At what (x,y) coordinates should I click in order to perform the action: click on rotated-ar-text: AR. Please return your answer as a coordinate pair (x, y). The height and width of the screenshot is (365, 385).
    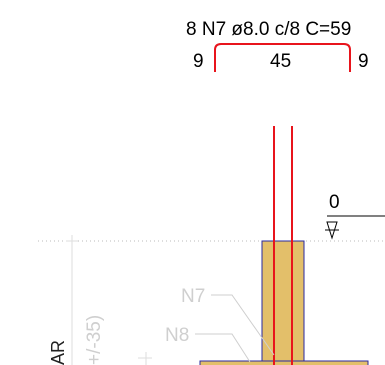
    Looking at the image, I should click on (58, 352).